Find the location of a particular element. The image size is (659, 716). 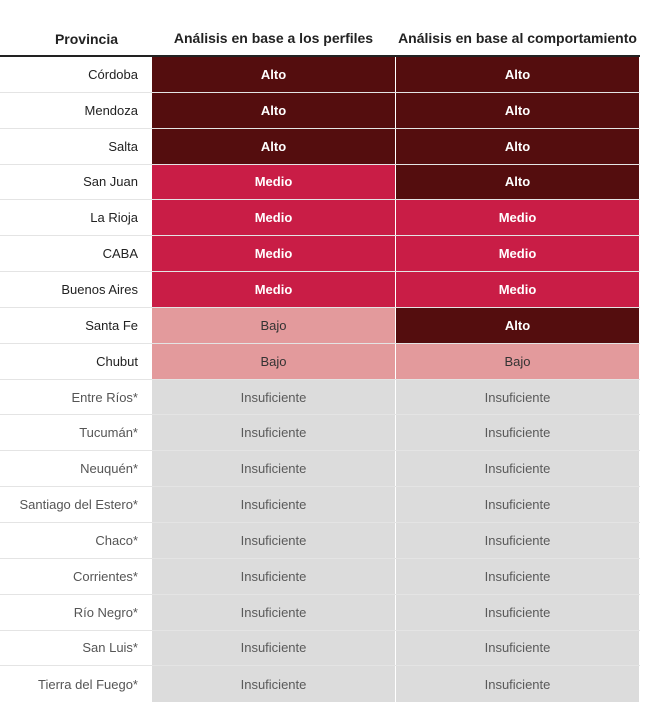

table-row: Entre Ríos* Insuficiente Insuficiente is located at coordinates (320, 397).